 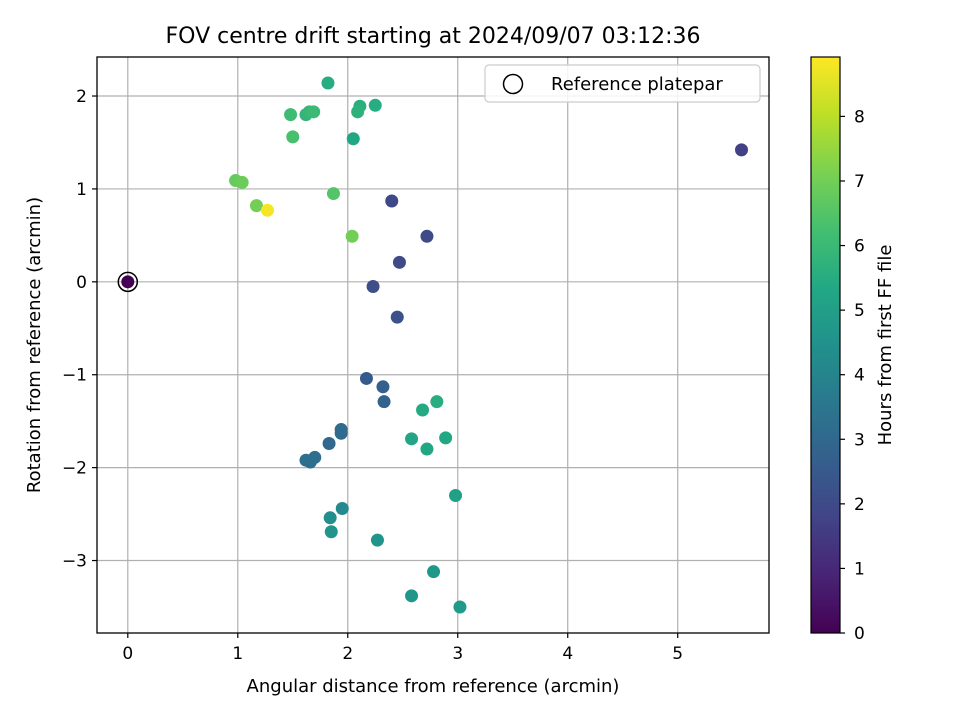 What do you see at coordinates (859, 247) in the screenshot?
I see `colorbar-tick-label: 6` at bounding box center [859, 247].